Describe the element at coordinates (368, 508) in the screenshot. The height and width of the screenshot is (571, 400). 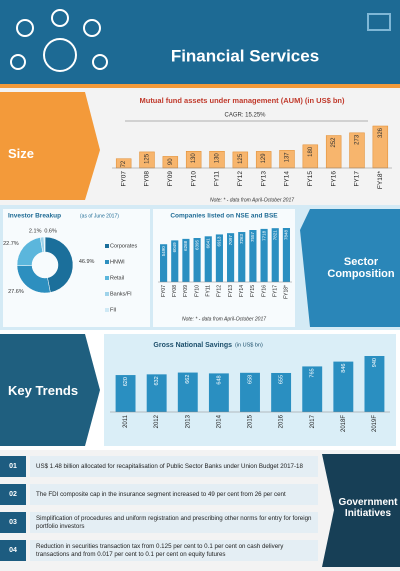
I see `section-label: Government Initiatives` at that location.